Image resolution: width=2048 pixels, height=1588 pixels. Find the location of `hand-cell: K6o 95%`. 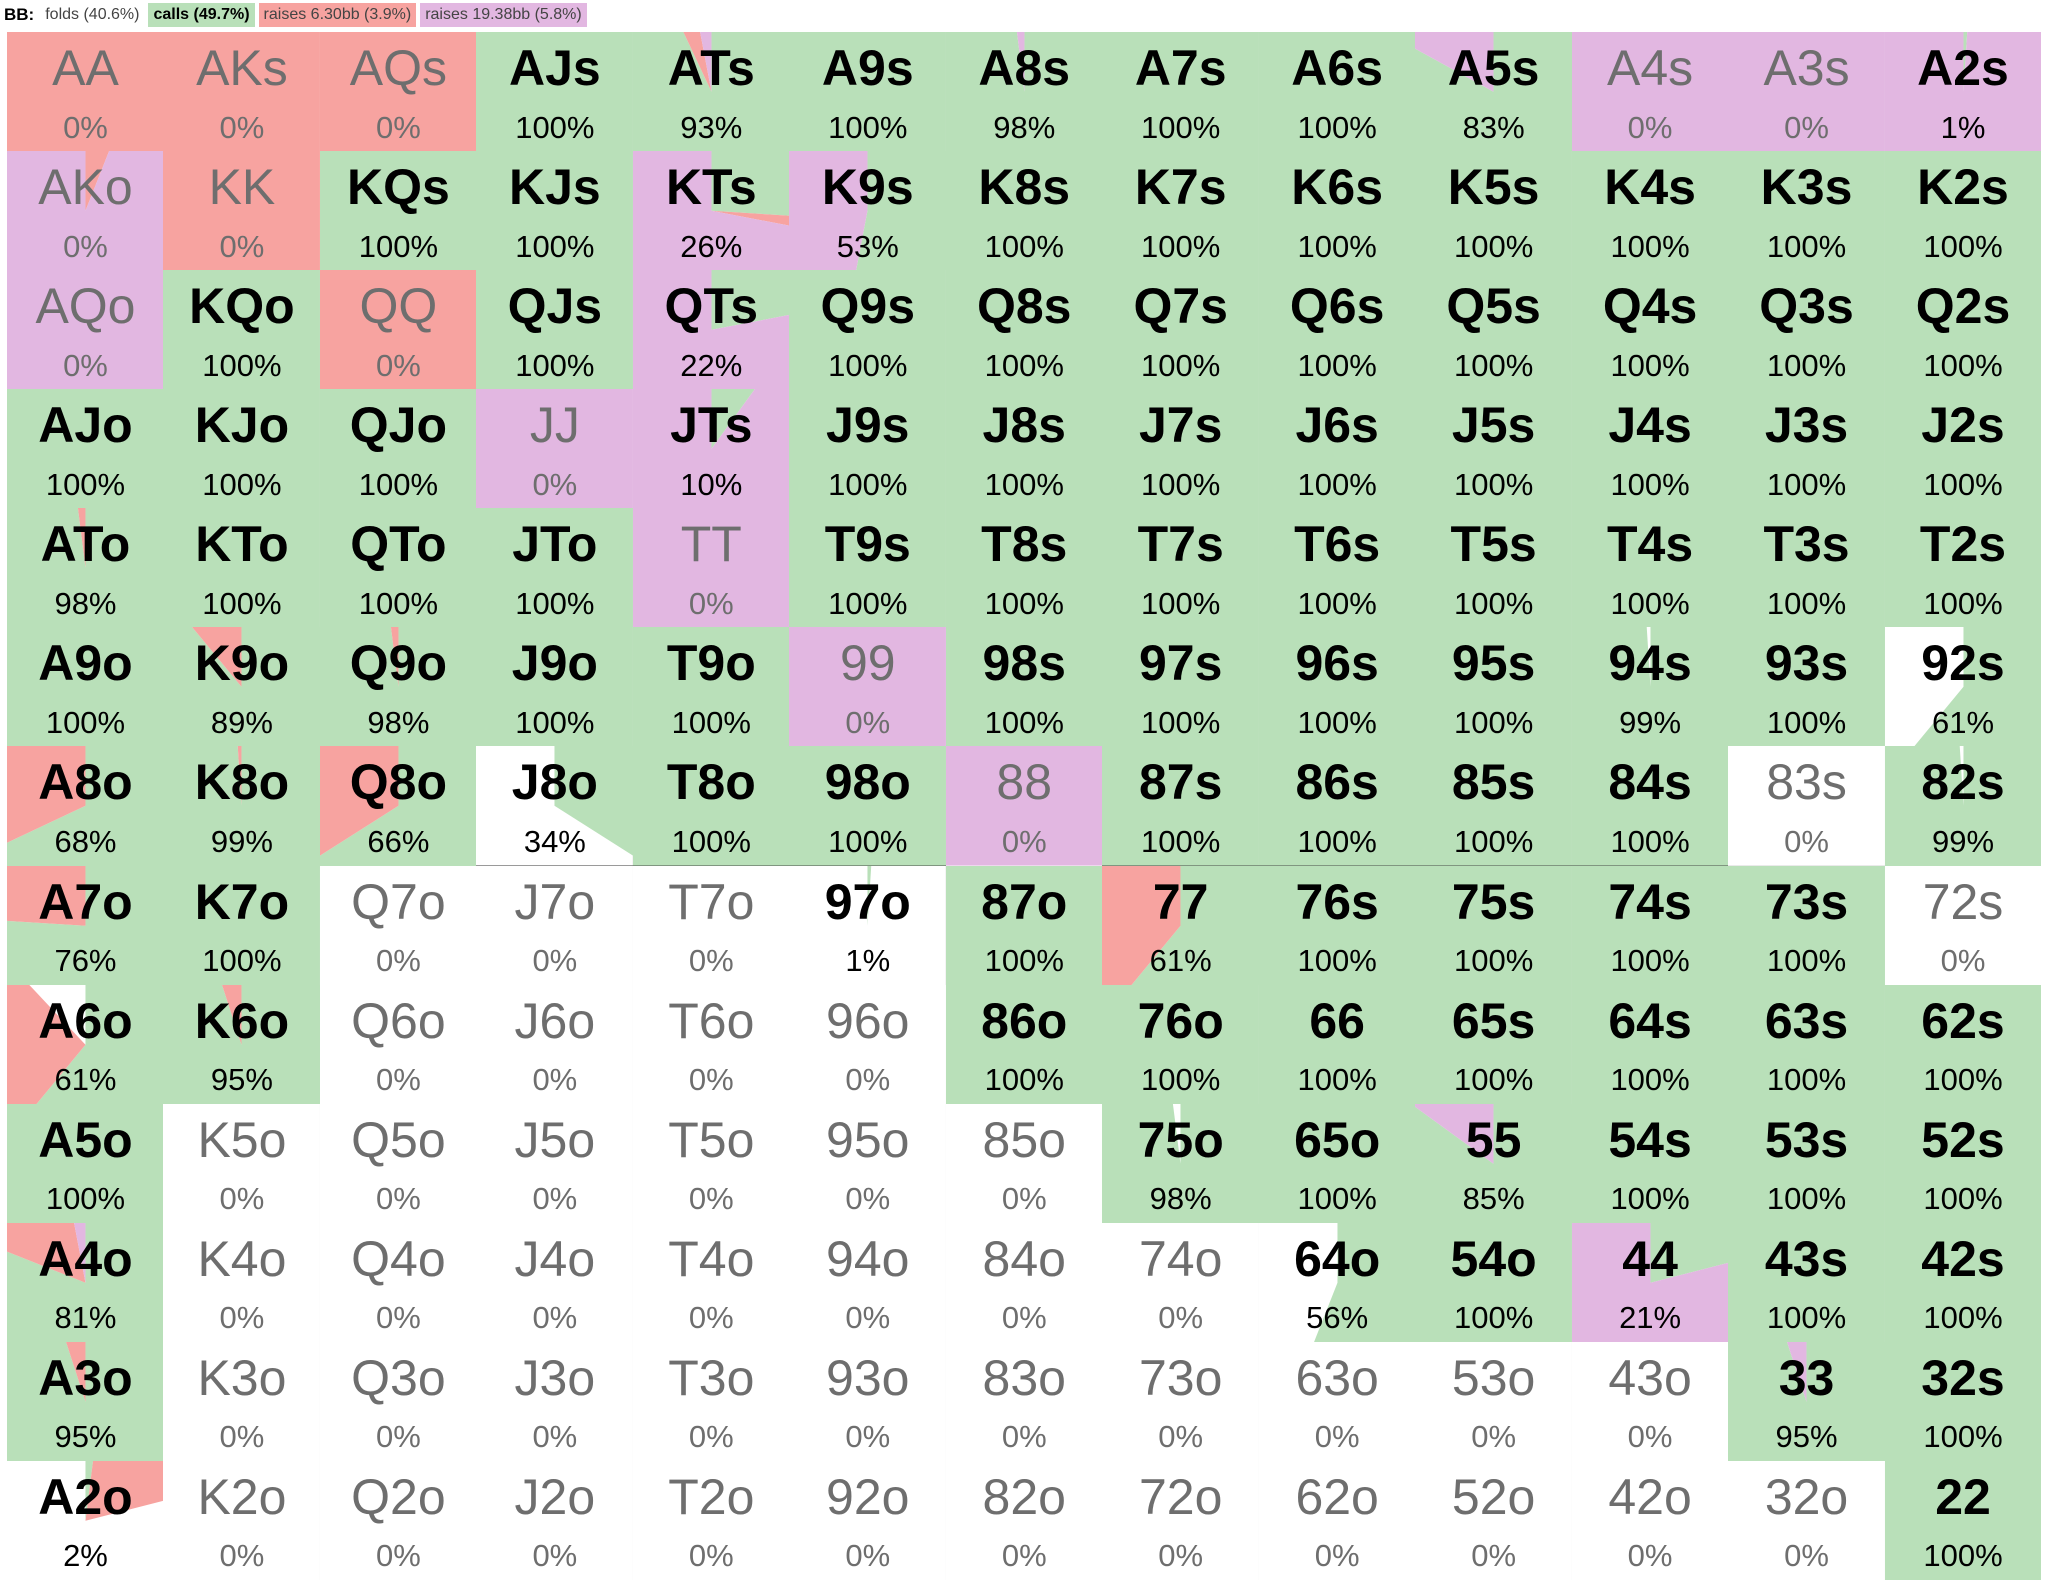

hand-cell: K6o 95% is located at coordinates (242, 1044).